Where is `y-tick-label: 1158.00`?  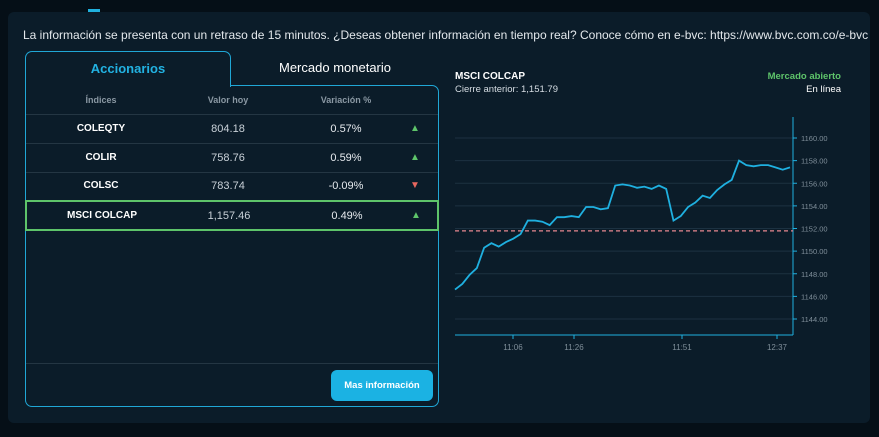 y-tick-label: 1158.00 is located at coordinates (814, 161).